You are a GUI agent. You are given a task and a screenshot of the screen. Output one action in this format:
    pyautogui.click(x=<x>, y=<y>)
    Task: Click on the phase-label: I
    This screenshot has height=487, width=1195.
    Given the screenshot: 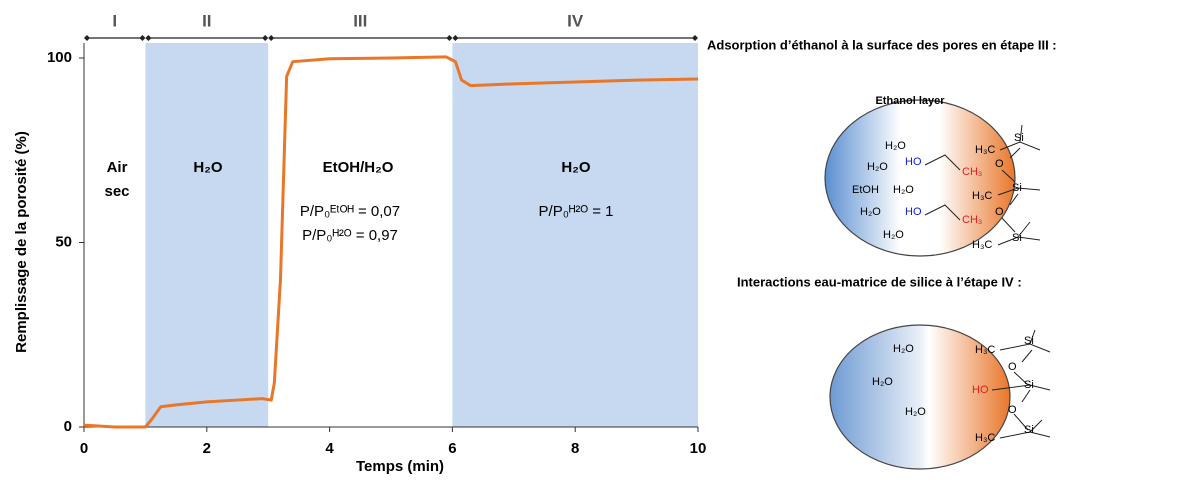 What is the action you would take?
    pyautogui.click(x=114, y=20)
    